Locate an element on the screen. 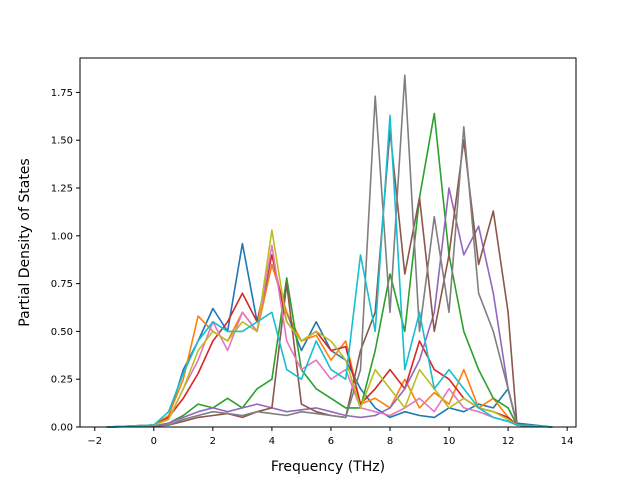  x-axis-ticks: −2 0 2 4 6 8 10 12 14 is located at coordinates (330, 437).